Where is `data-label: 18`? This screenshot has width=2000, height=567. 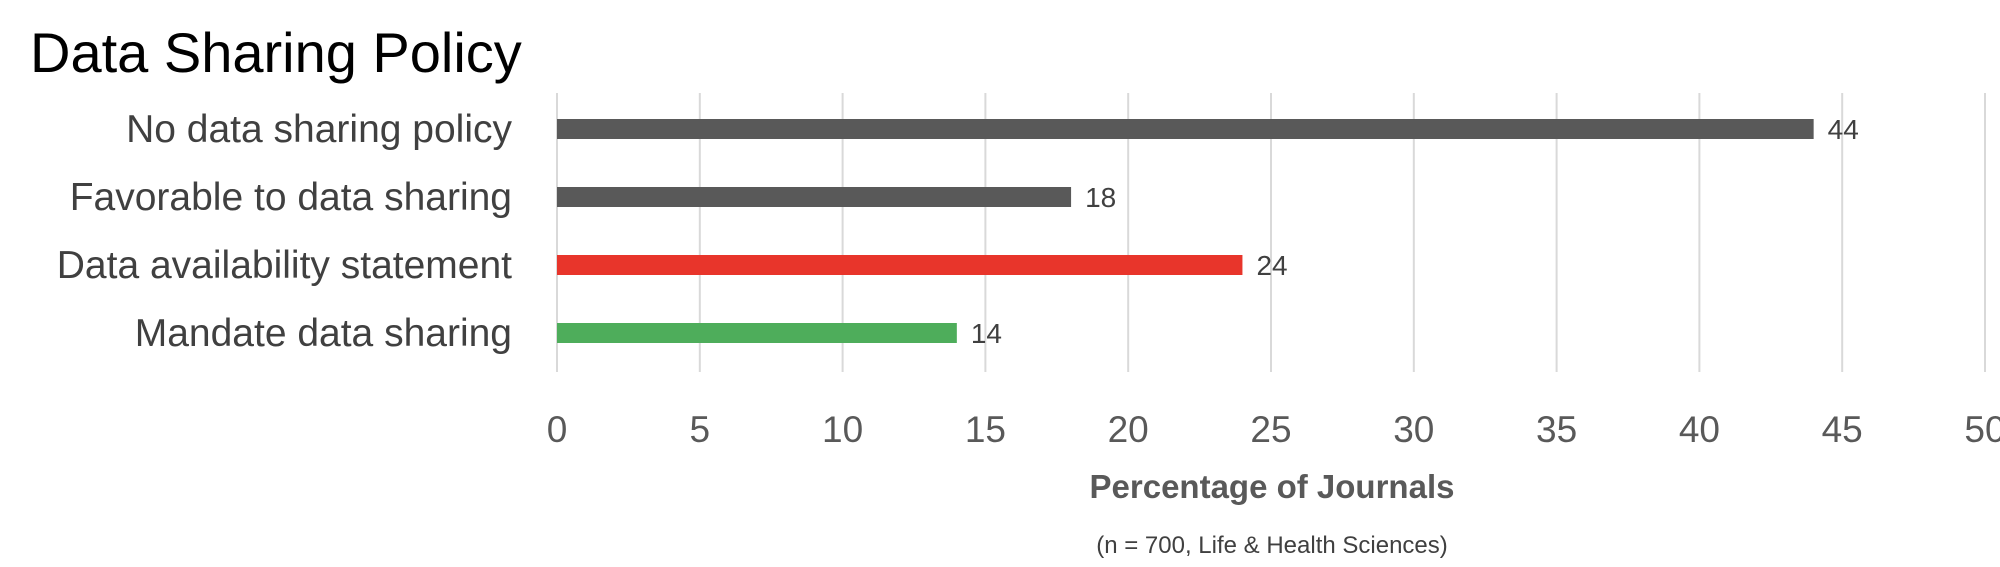
data-label: 18 is located at coordinates (1100, 197).